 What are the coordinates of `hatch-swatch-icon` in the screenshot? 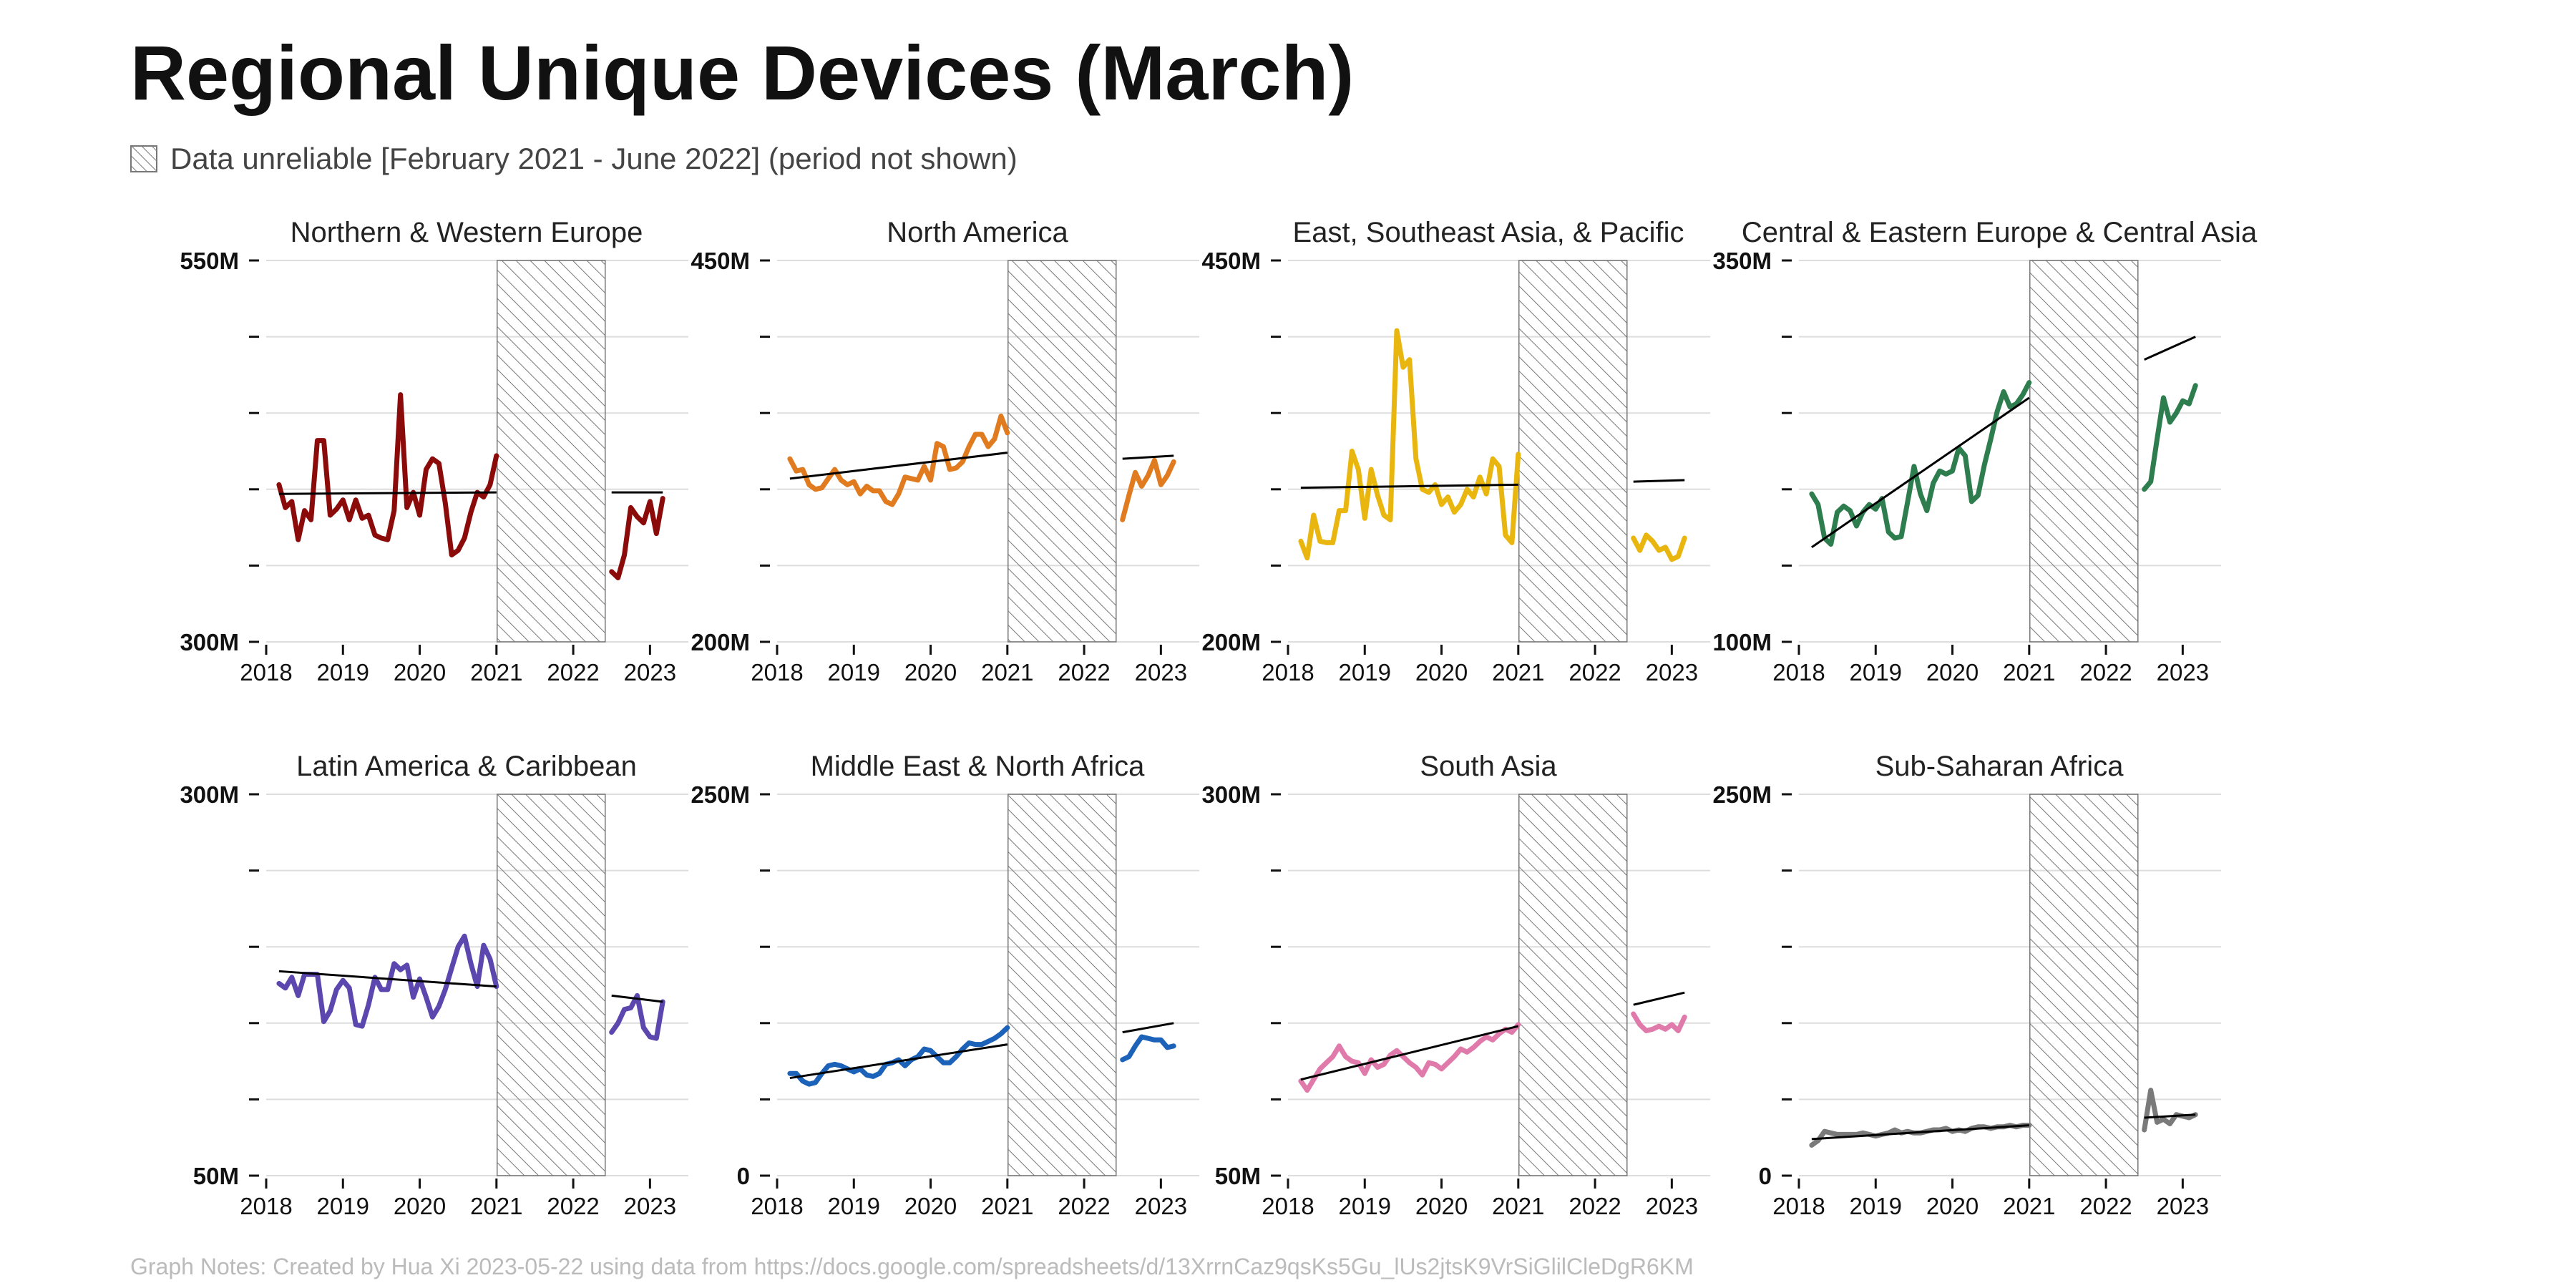 It's located at (143, 158).